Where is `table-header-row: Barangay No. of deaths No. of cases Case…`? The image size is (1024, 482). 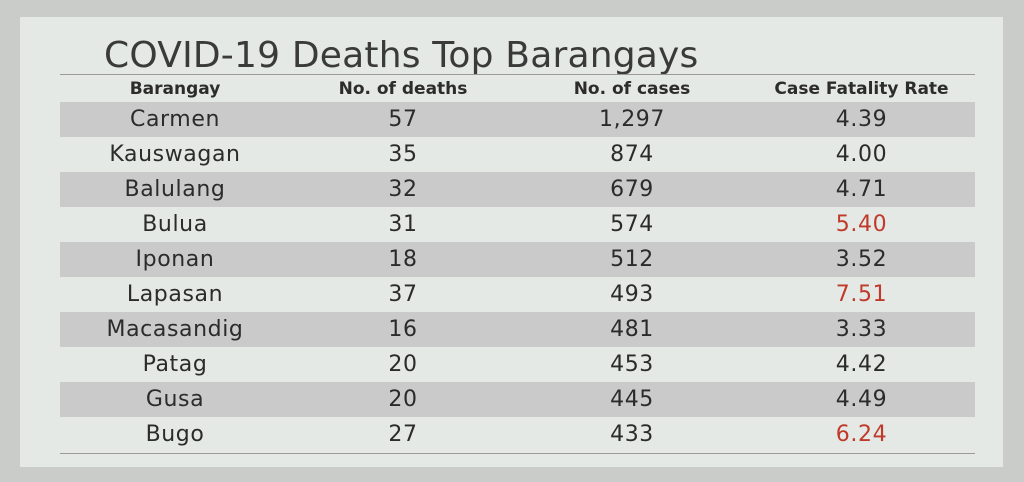 table-header-row: Barangay No. of deaths No. of cases Case… is located at coordinates (517, 88).